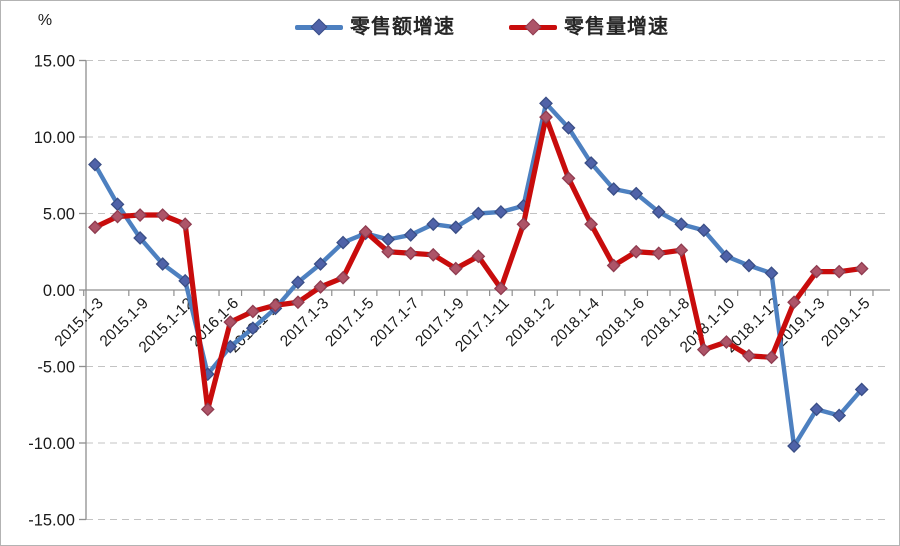 Image resolution: width=900 pixels, height=546 pixels. What do you see at coordinates (54, 62) in the screenshot?
I see `y-axis-tick-label: 15.00` at bounding box center [54, 62].